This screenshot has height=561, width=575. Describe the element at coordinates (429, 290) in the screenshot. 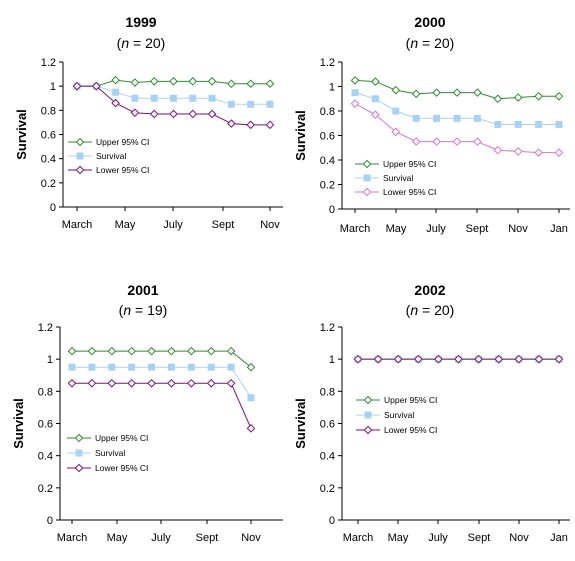

I see `chart-title: 2002` at that location.